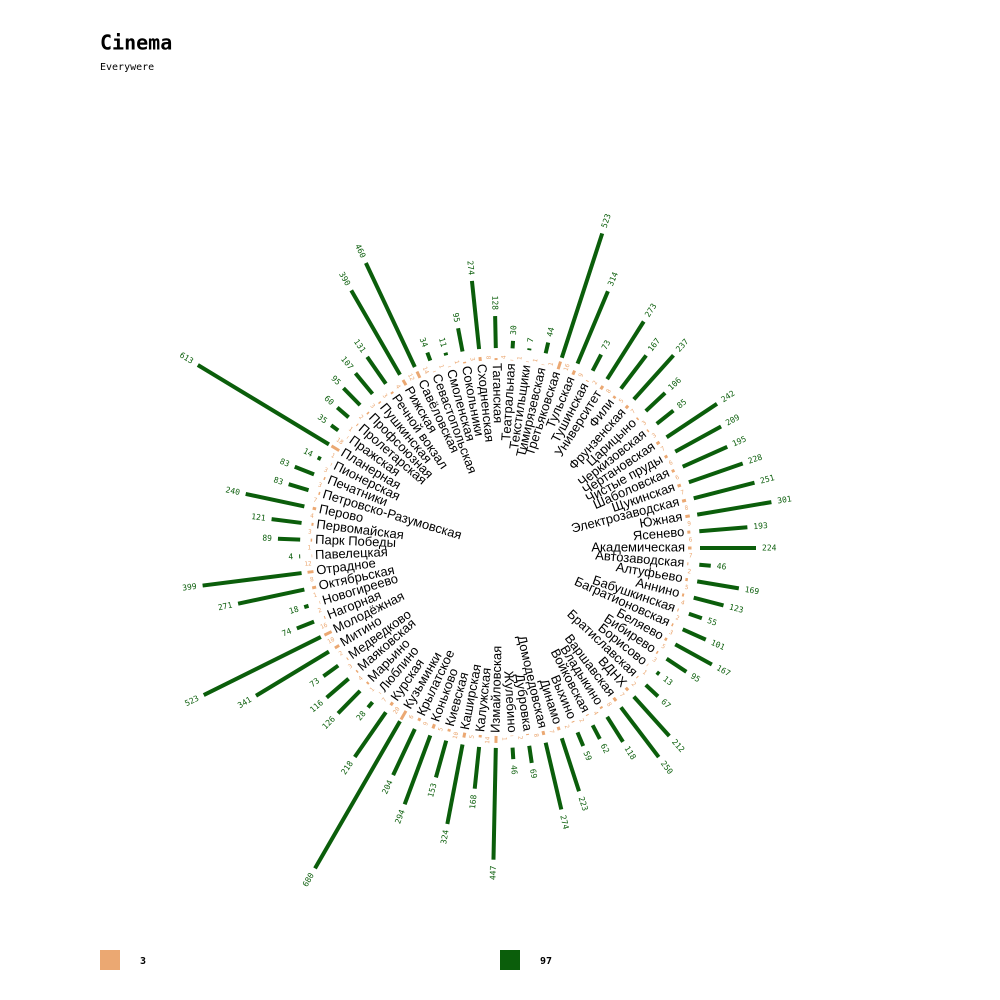 The width and height of the screenshot is (1000, 1000). Describe the element at coordinates (550, 332) in the screenshot. I see `value-label: 44` at that location.